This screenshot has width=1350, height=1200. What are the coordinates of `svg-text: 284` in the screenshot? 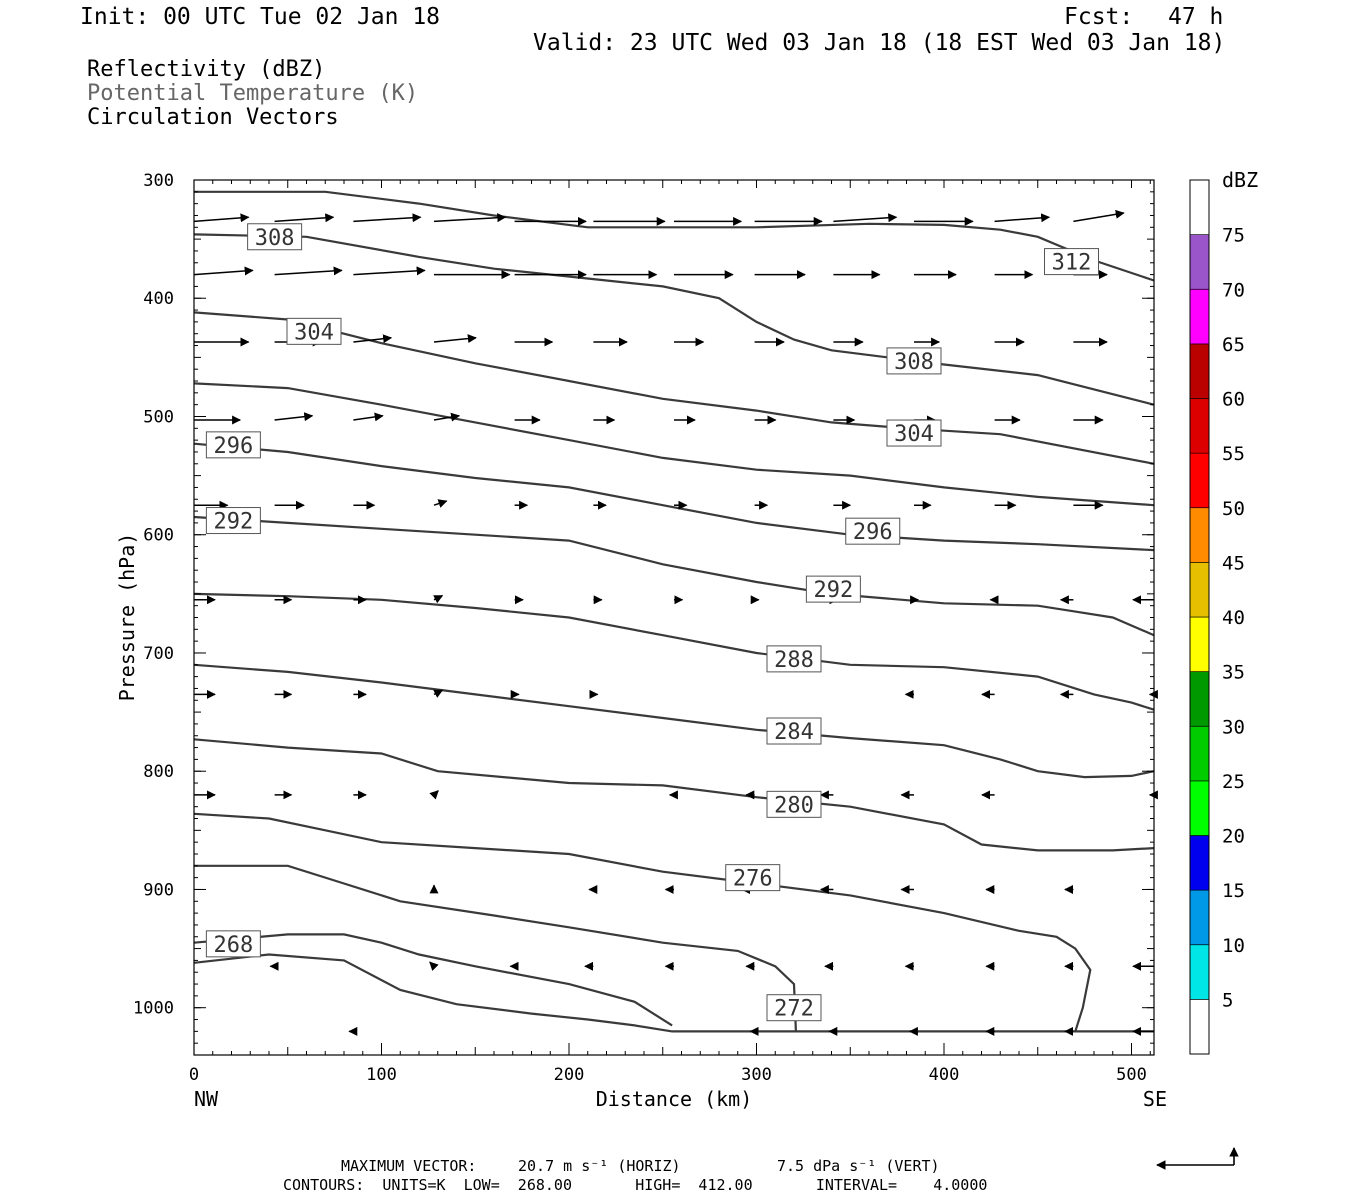 It's located at (794, 732).